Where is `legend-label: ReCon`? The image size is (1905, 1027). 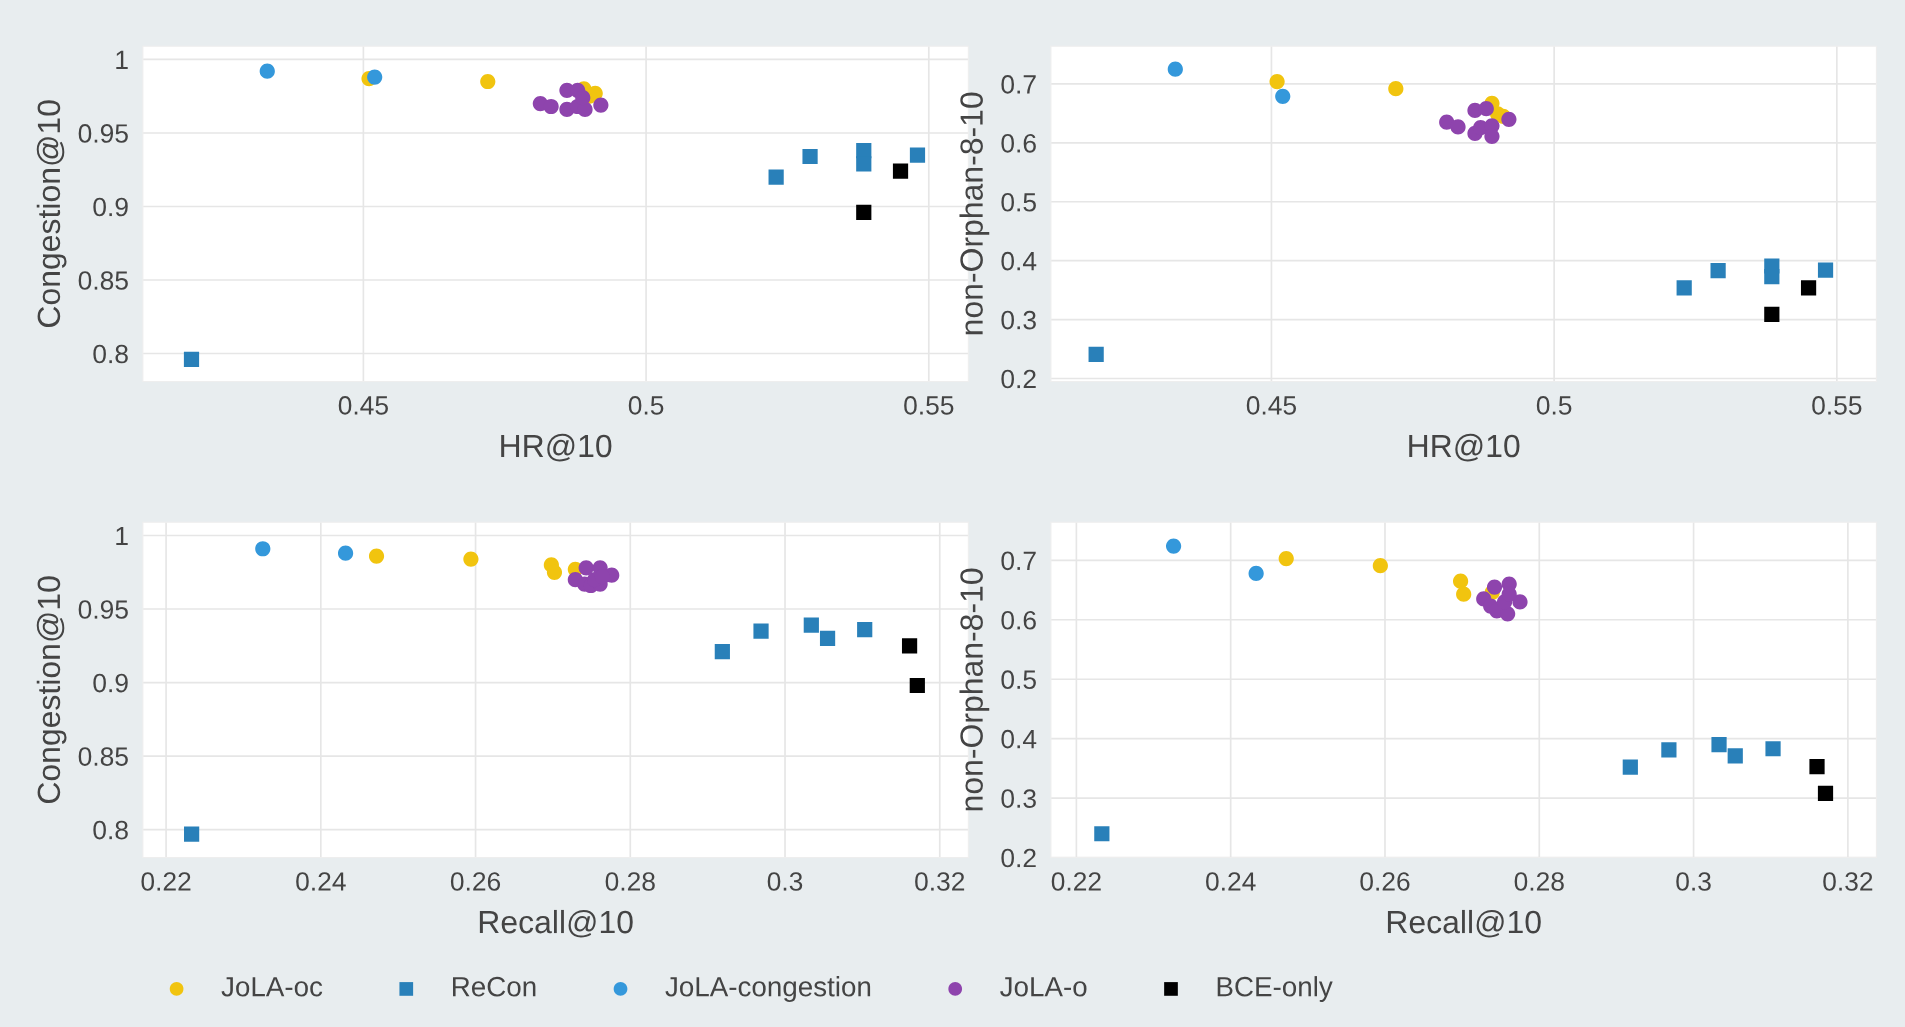 legend-label: ReCon is located at coordinates (494, 986).